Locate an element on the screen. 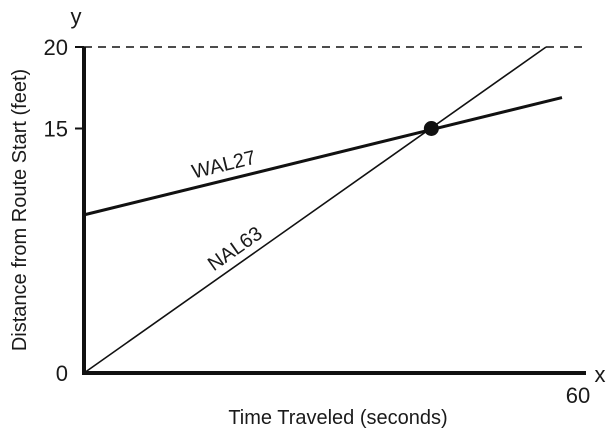  points is located at coordinates (431, 128).